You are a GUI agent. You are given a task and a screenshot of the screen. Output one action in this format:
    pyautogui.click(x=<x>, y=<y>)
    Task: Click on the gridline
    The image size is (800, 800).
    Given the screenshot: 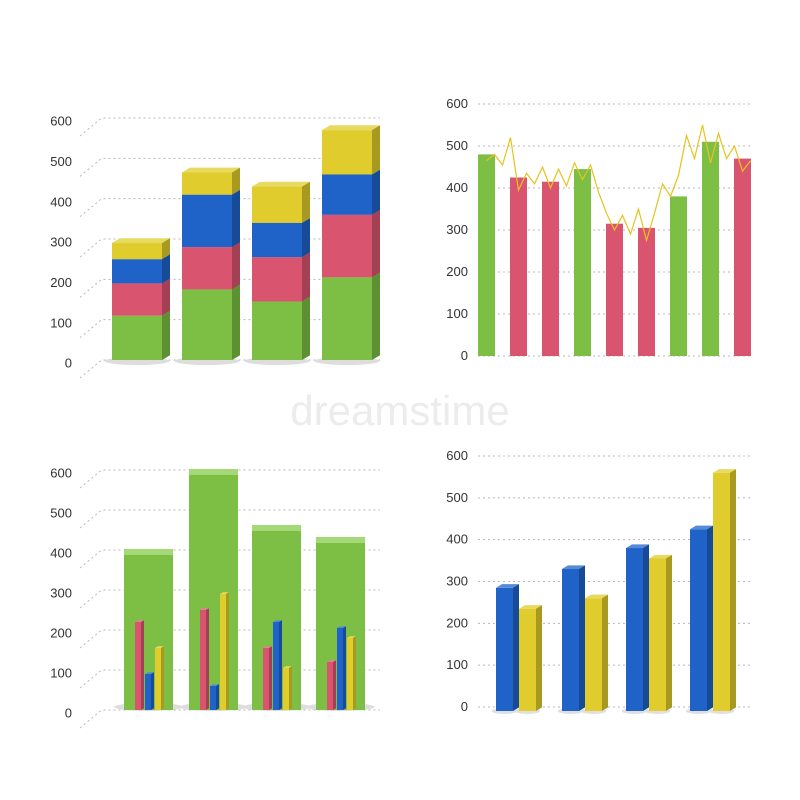 What is the action you would take?
    pyautogui.click(x=229, y=719)
    